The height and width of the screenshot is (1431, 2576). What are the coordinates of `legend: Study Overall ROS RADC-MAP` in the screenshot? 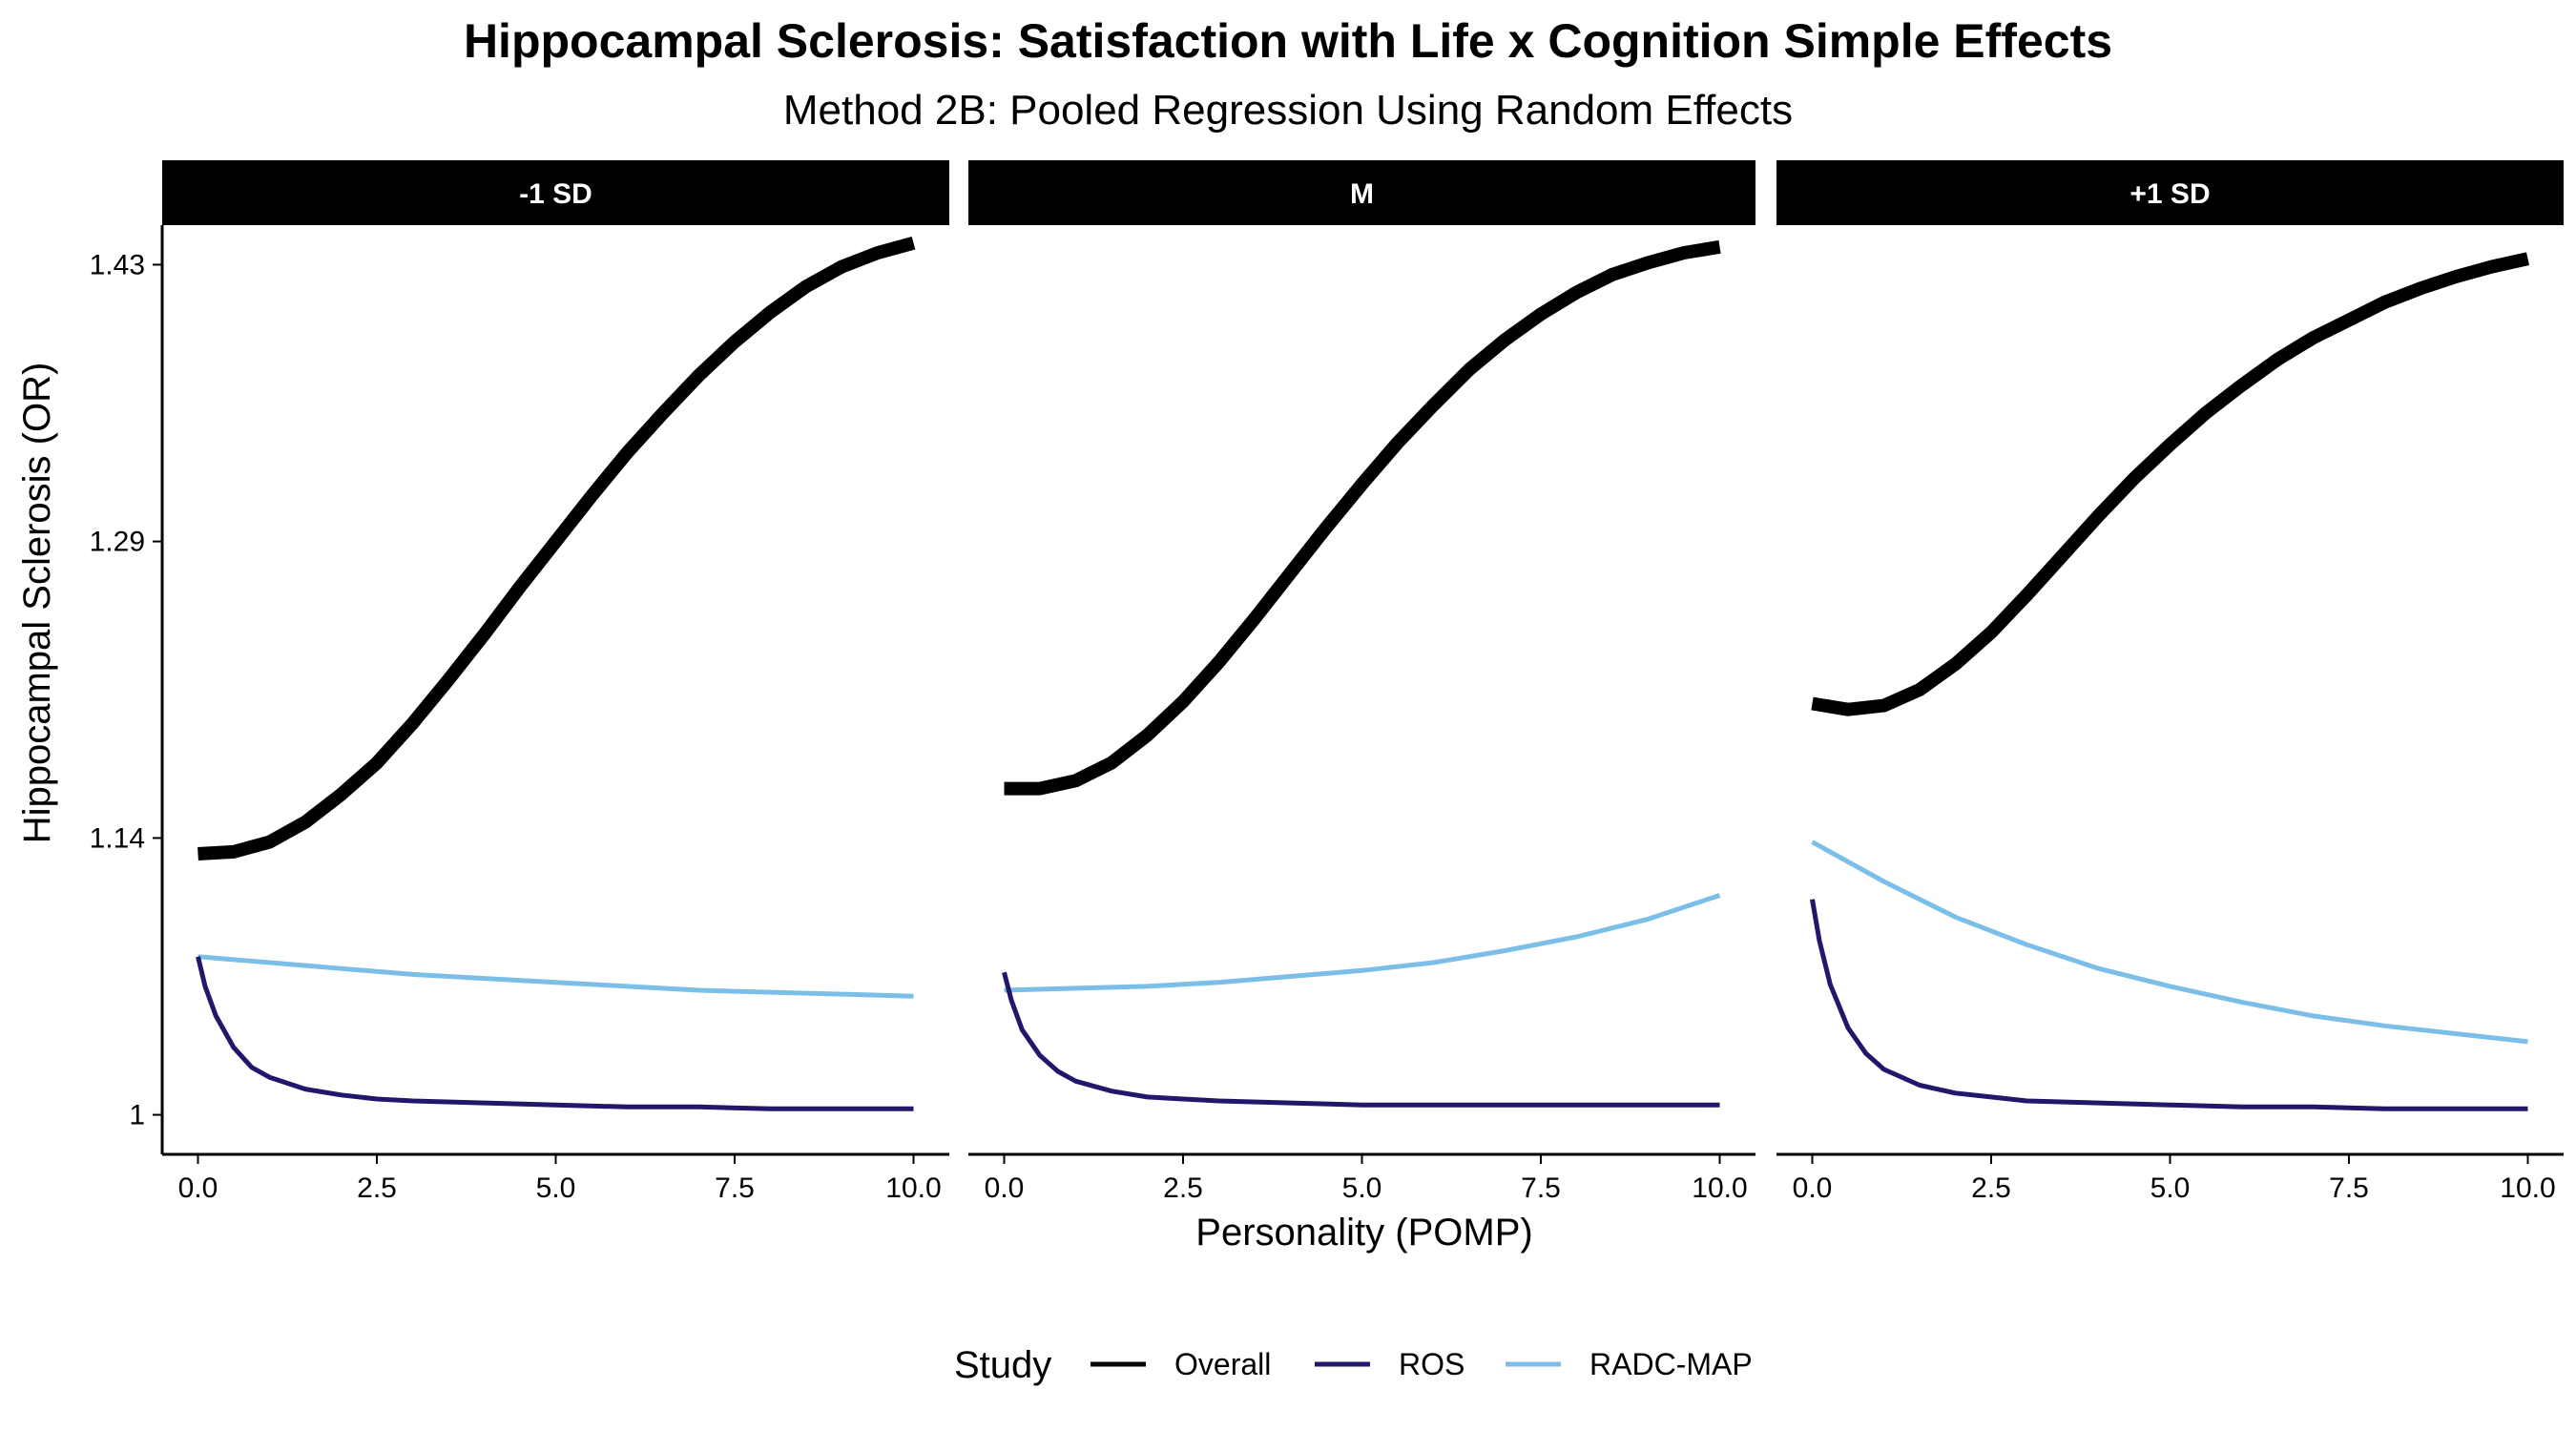 It's located at (1353, 1365).